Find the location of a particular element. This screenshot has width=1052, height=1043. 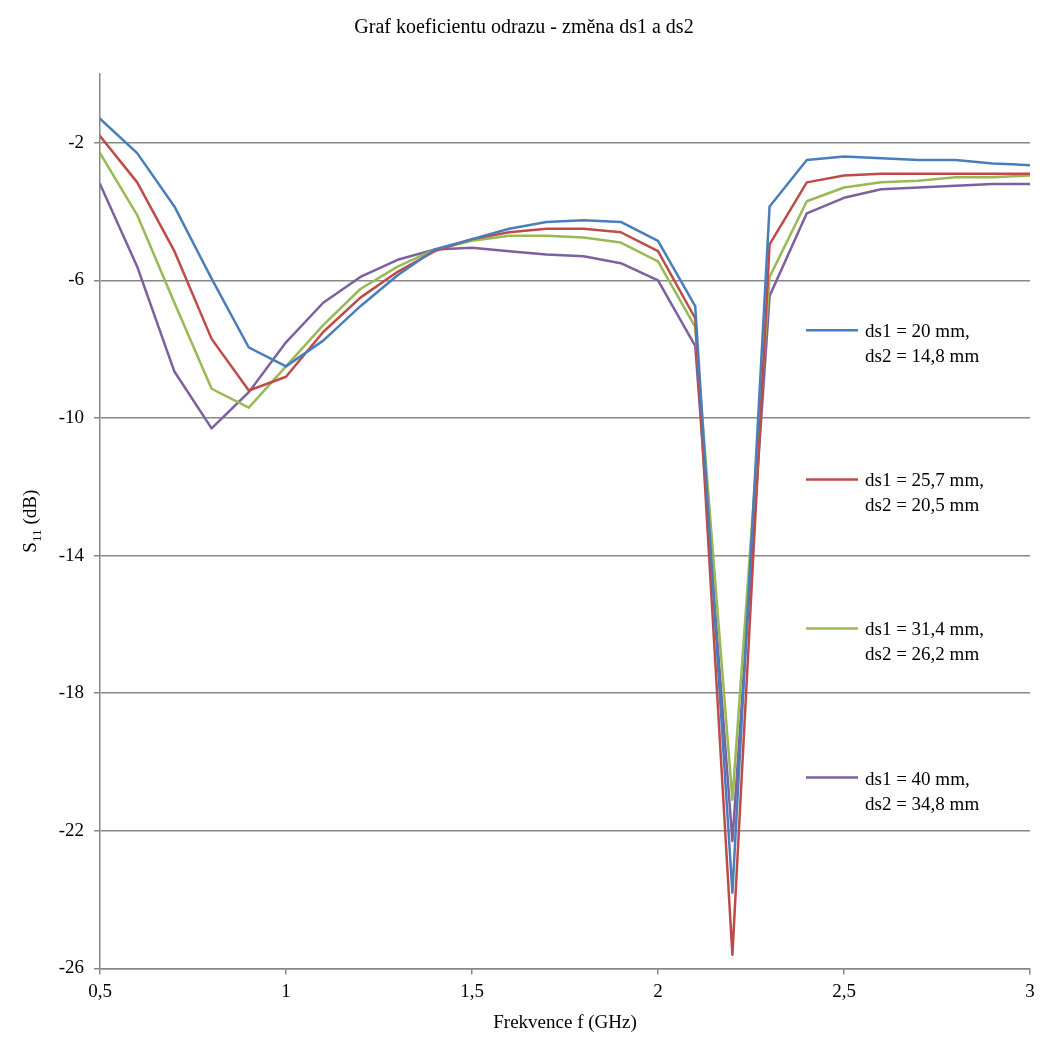

legend-label: ds1 = 25,7 mm, ds2 = 20,5 mm is located at coordinates (924, 492).